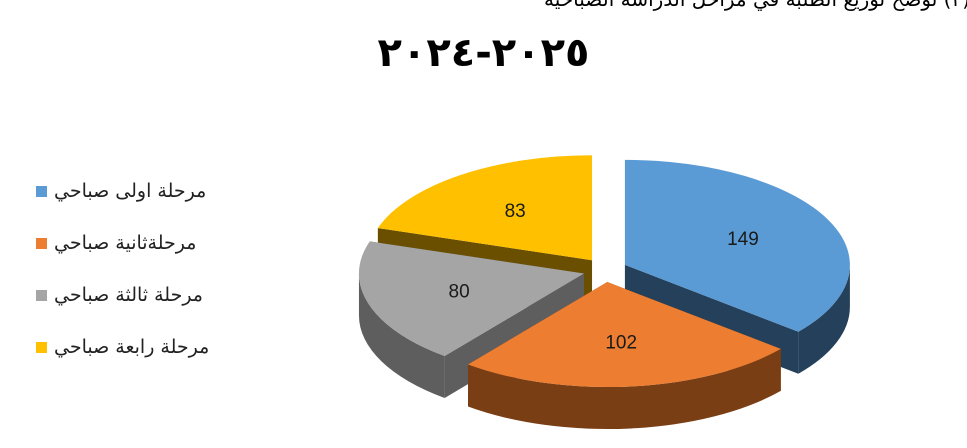 The width and height of the screenshot is (967, 448). Describe the element at coordinates (125, 243) in the screenshot. I see `legend-label-2: مرحلةثانية صباحي` at that location.